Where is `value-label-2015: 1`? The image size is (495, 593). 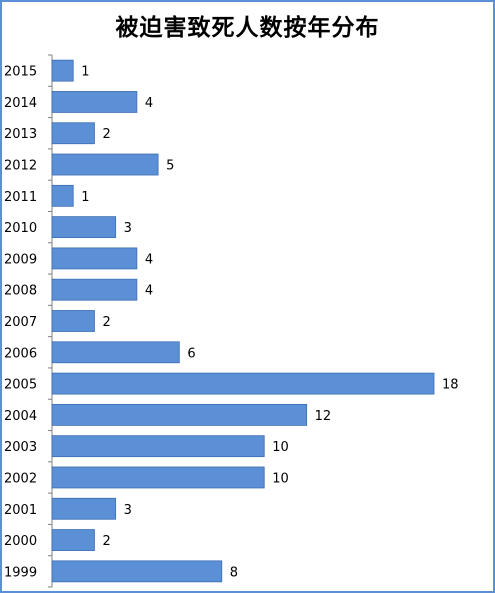 value-label-2015: 1 is located at coordinates (85, 72).